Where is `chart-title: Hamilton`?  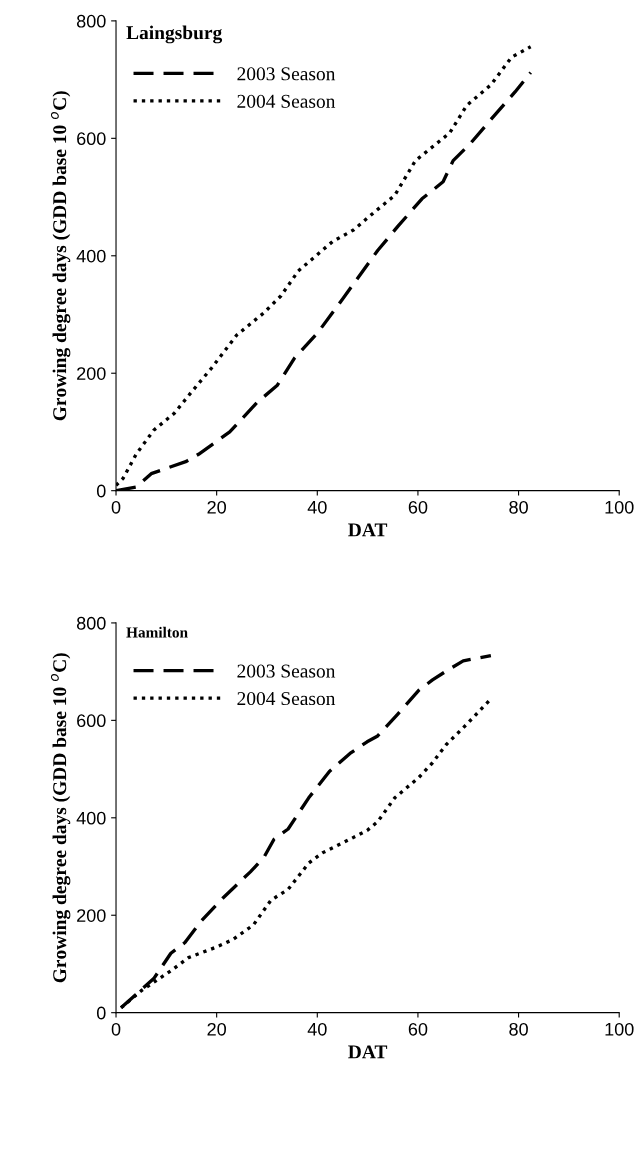
chart-title: Hamilton is located at coordinates (157, 632).